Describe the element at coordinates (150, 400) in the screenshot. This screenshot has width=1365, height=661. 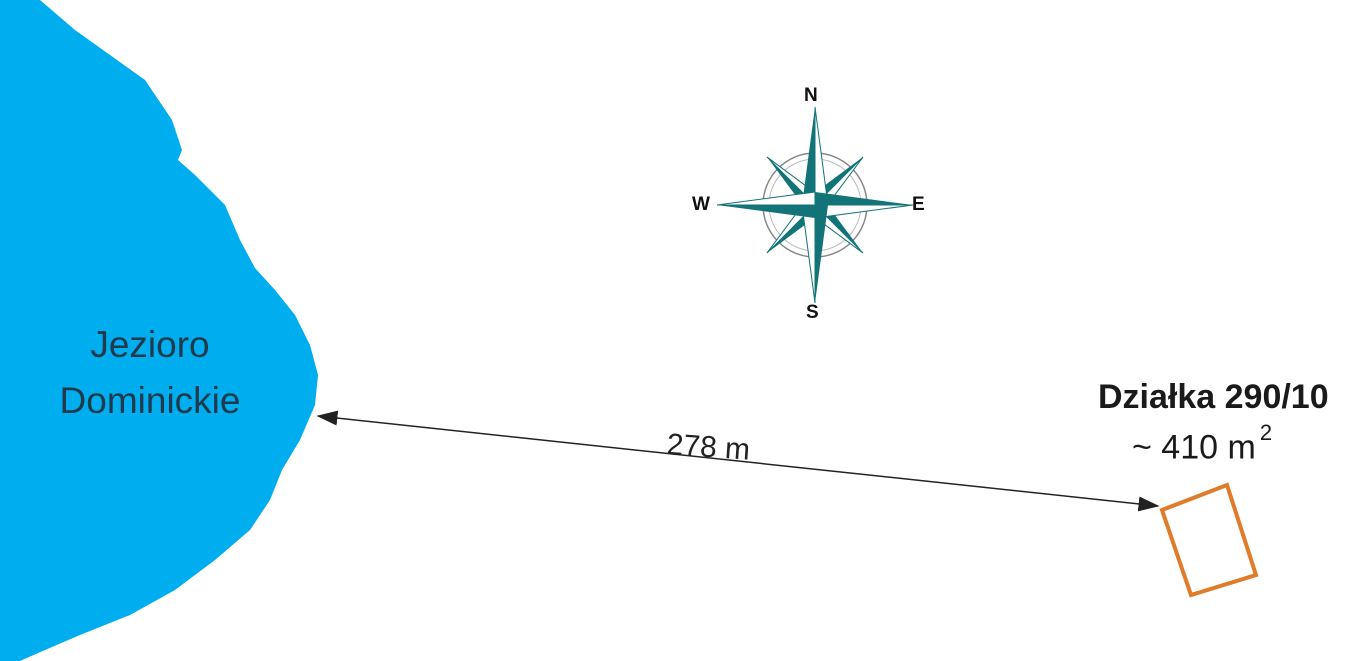
I see `lake-name-line2: Dominickie` at that location.